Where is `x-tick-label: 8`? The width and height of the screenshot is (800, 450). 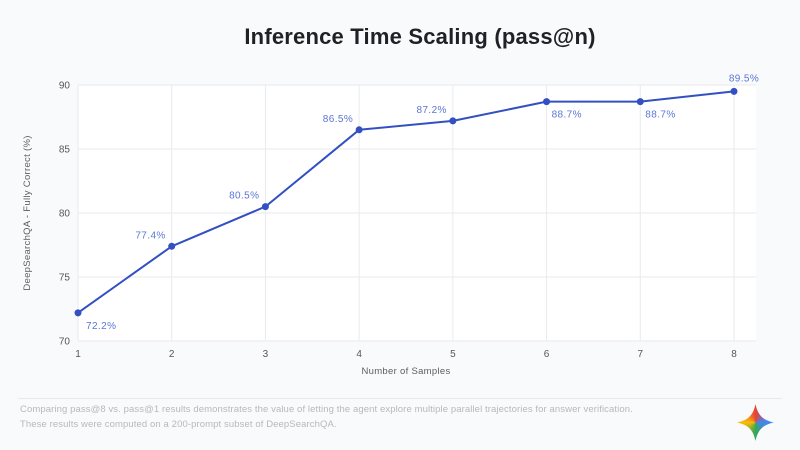
x-tick-label: 8 is located at coordinates (734, 354).